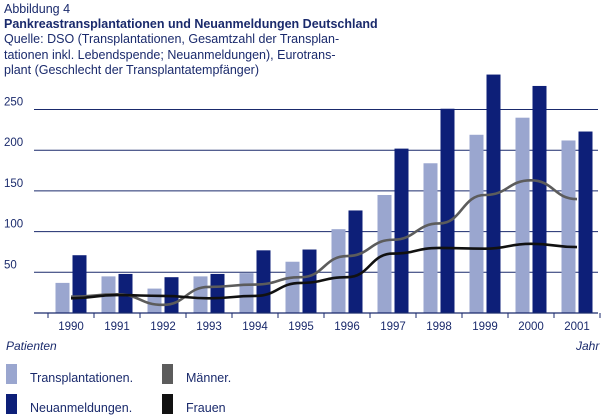 The width and height of the screenshot is (609, 420). What do you see at coordinates (577, 327) in the screenshot?
I see `x-tick-label: 2001` at bounding box center [577, 327].